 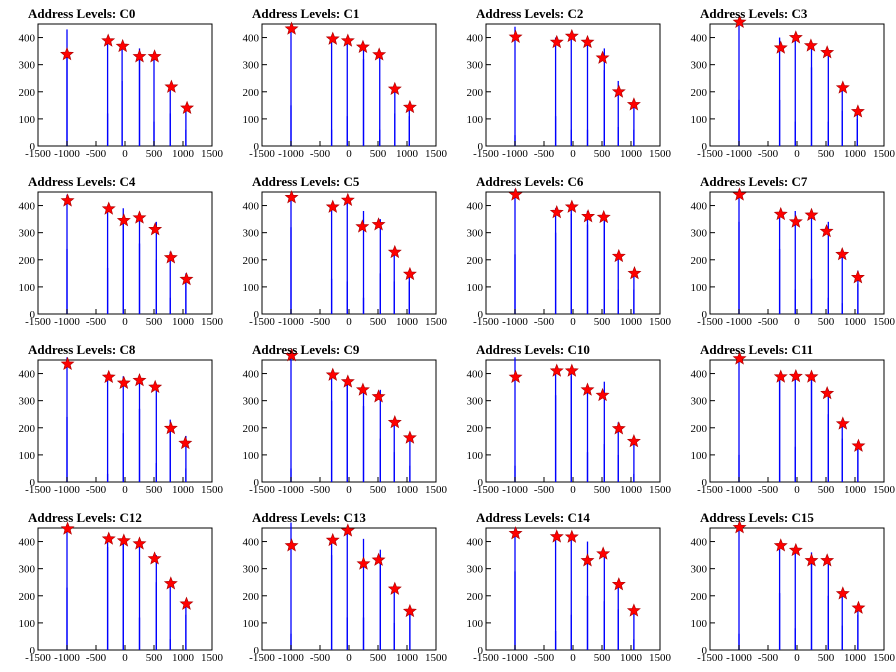 I want to click on chart-title: Address Levels: C3, so click(x=754, y=13).